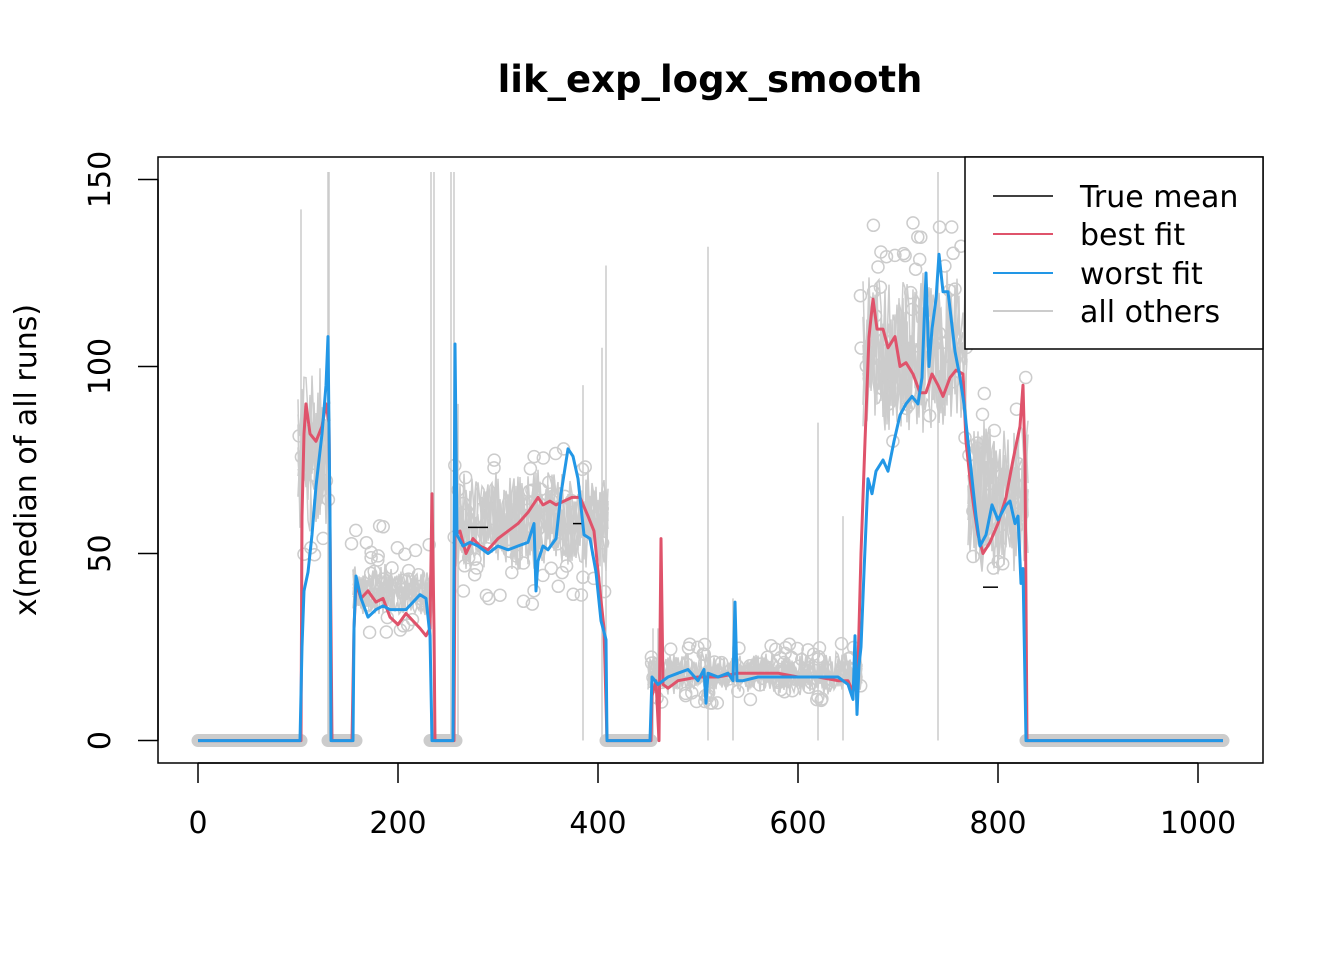 Image resolution: width=1344 pixels, height=960 pixels. What do you see at coordinates (710, 79) in the screenshot?
I see `chart-title: lik_exp_logx_smooth` at bounding box center [710, 79].